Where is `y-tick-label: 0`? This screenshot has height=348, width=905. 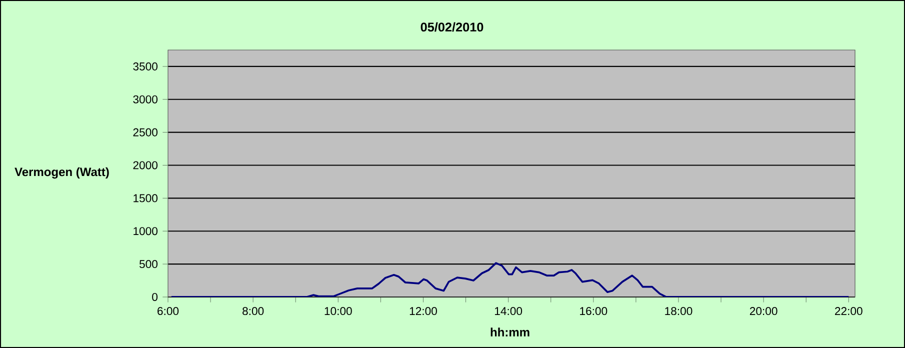 y-tick-label: 0 is located at coordinates (155, 297).